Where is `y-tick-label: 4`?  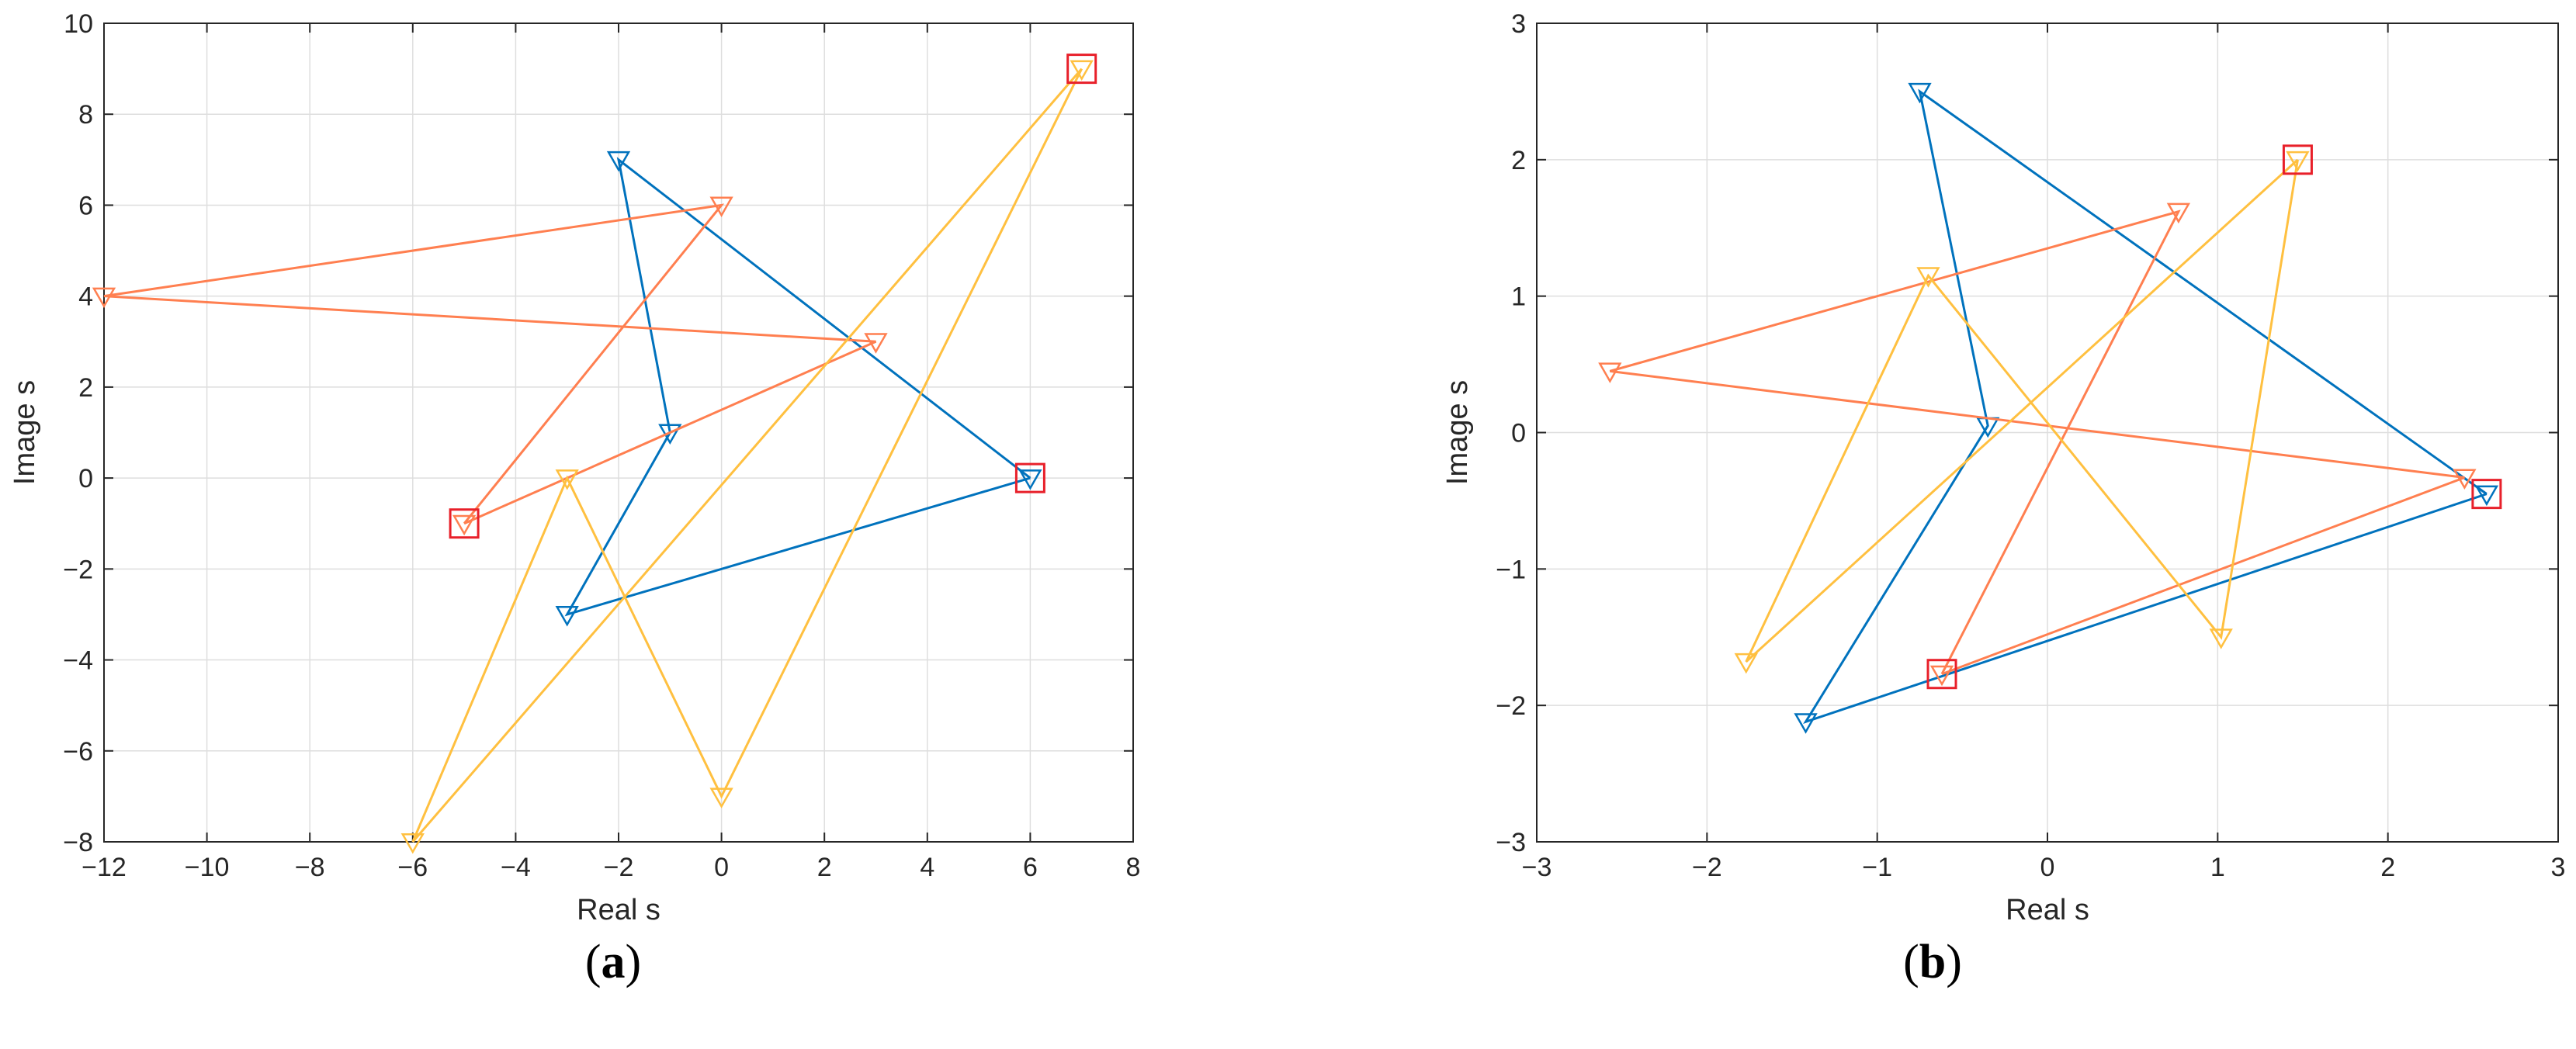 y-tick-label: 4 is located at coordinates (85, 297).